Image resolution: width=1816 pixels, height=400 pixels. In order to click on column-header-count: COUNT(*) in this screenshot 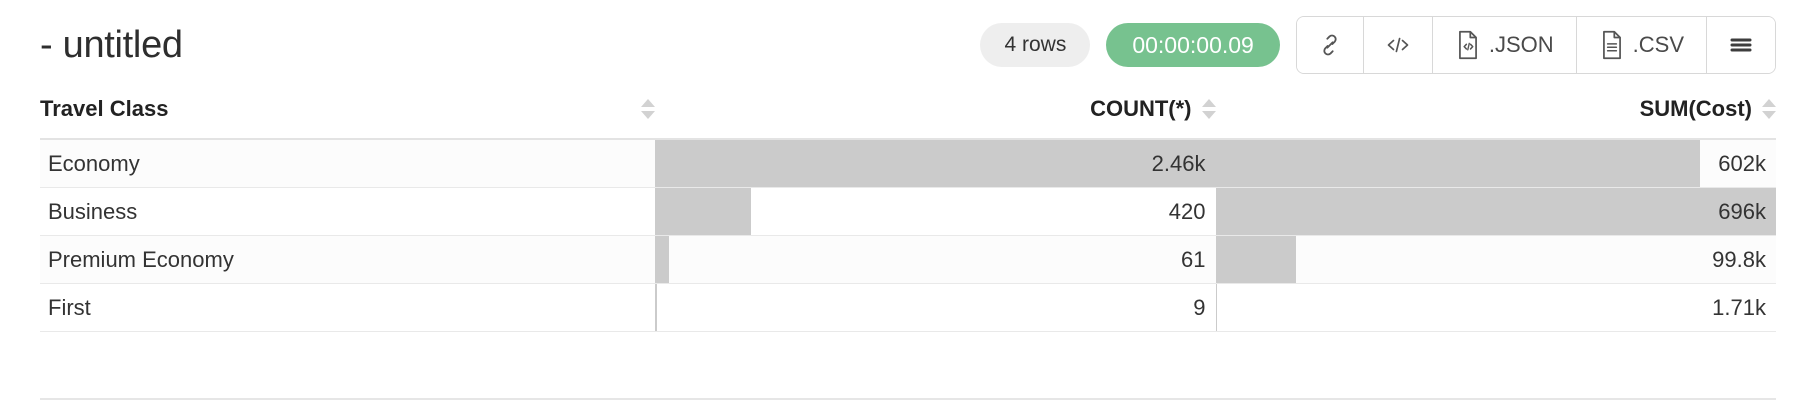, I will do `click(935, 115)`.